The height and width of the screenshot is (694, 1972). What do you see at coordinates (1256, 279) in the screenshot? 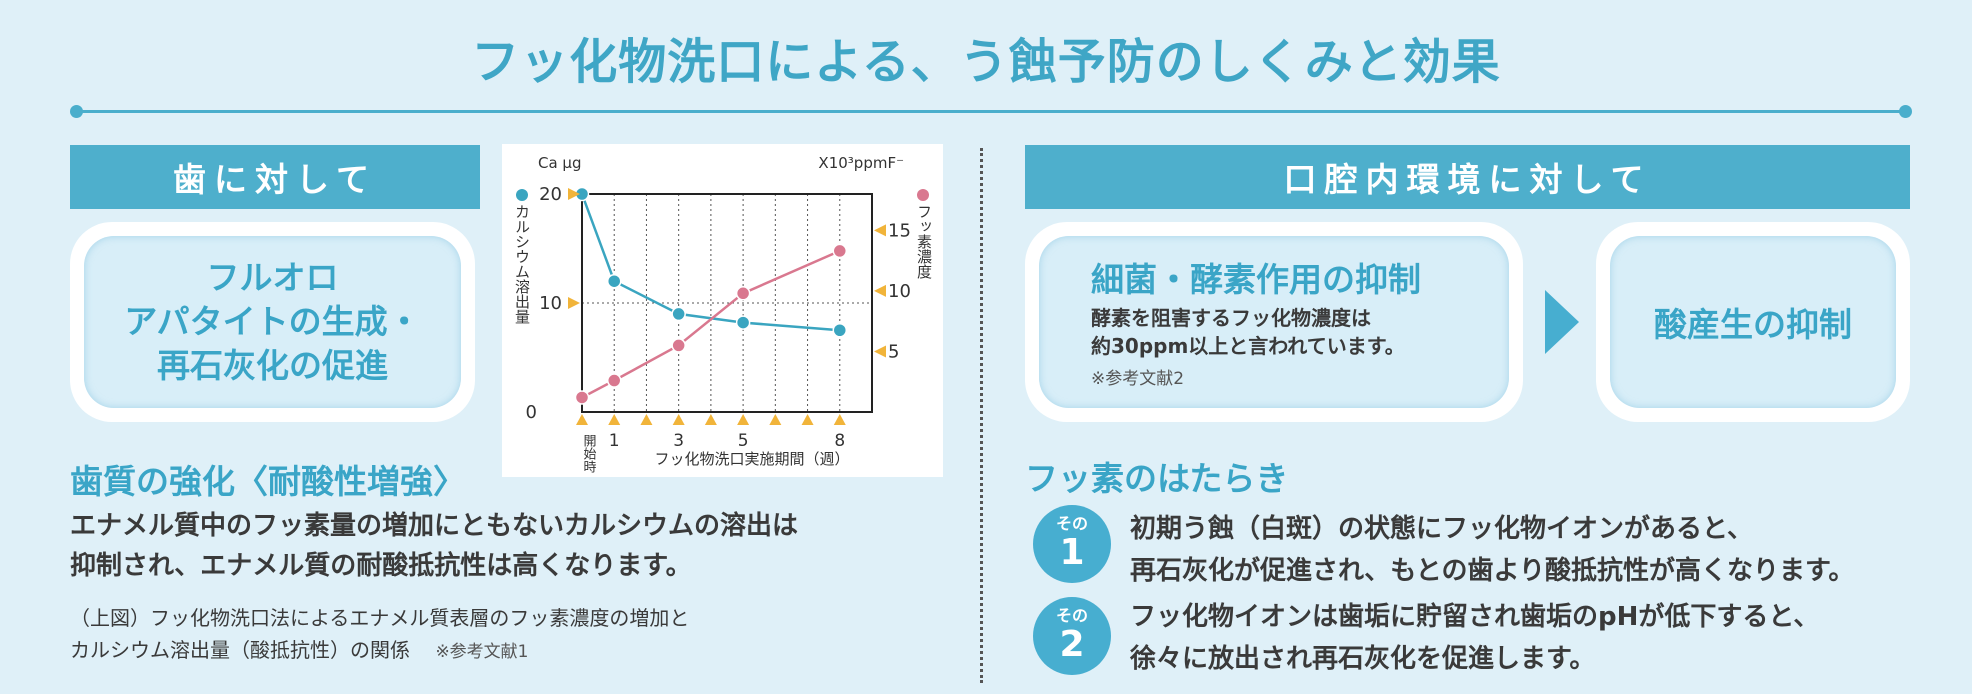
I see `bubble-title: 細菌・酵素作用の抑制` at bounding box center [1256, 279].